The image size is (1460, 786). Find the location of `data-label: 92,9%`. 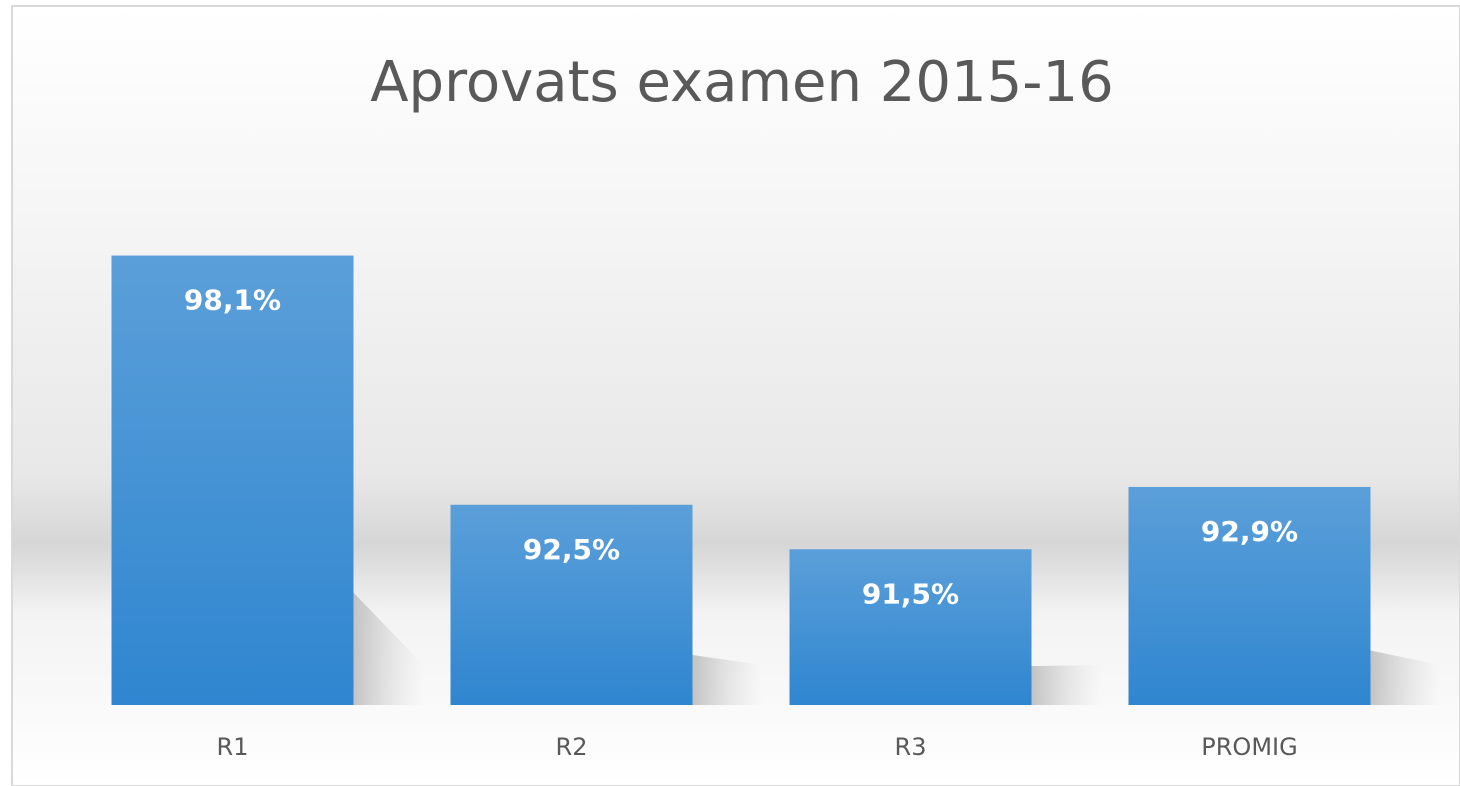

data-label: 92,9% is located at coordinates (1249, 531).